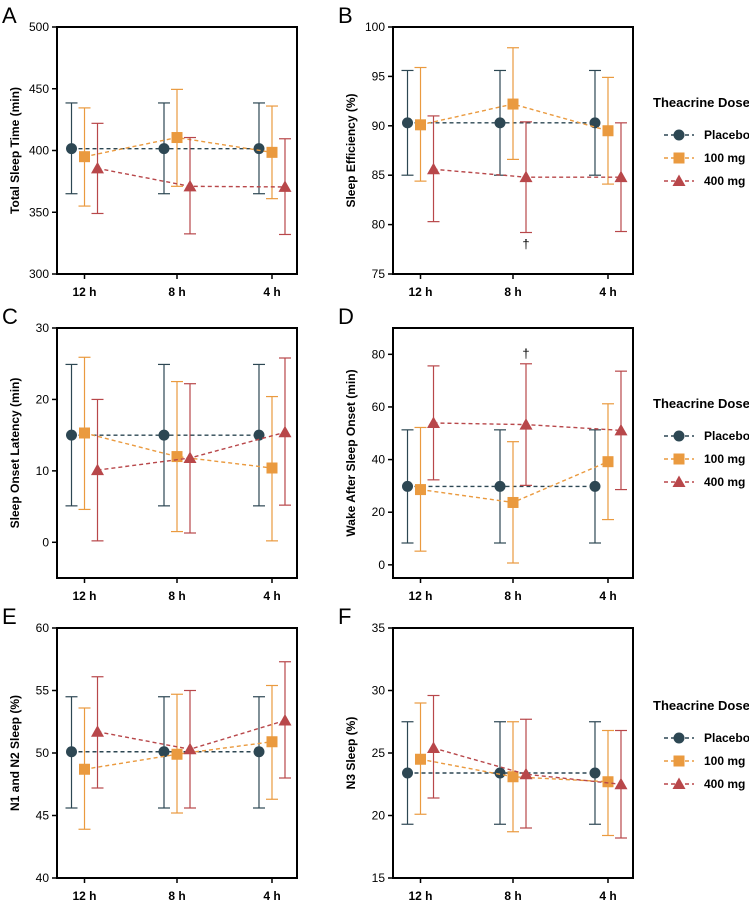 The image size is (749, 910). What do you see at coordinates (701, 744) in the screenshot?
I see `legend-2: Theacrine Dose Placebo 100 mg 400 mg` at bounding box center [701, 744].